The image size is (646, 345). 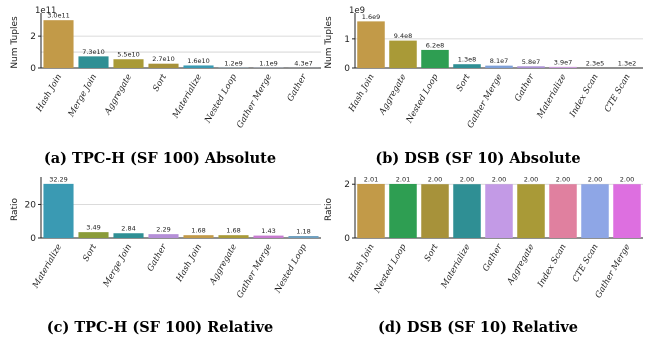 What do you see at coordinates (163, 230) in the screenshot?
I see `data-label: 2.29` at bounding box center [163, 230].